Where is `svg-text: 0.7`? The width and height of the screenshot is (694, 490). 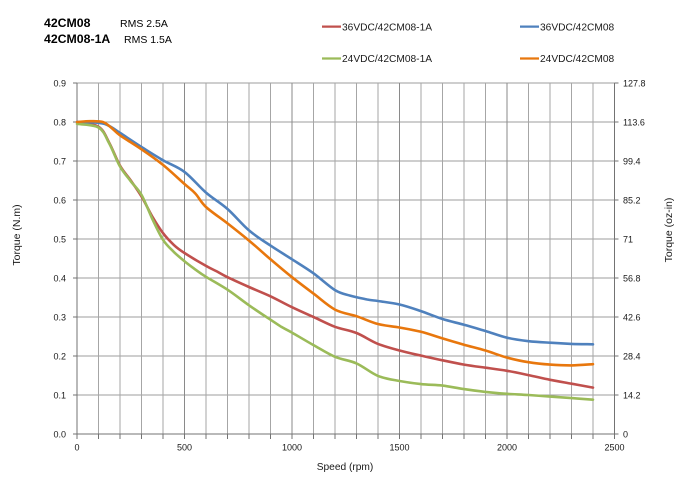
svg-text: 0.7 is located at coordinates (59, 161).